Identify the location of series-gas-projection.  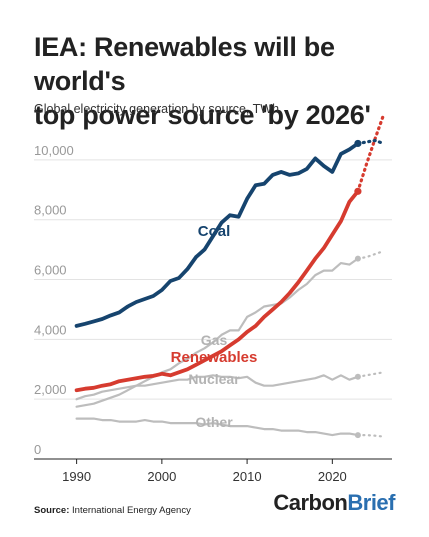
(370, 255).